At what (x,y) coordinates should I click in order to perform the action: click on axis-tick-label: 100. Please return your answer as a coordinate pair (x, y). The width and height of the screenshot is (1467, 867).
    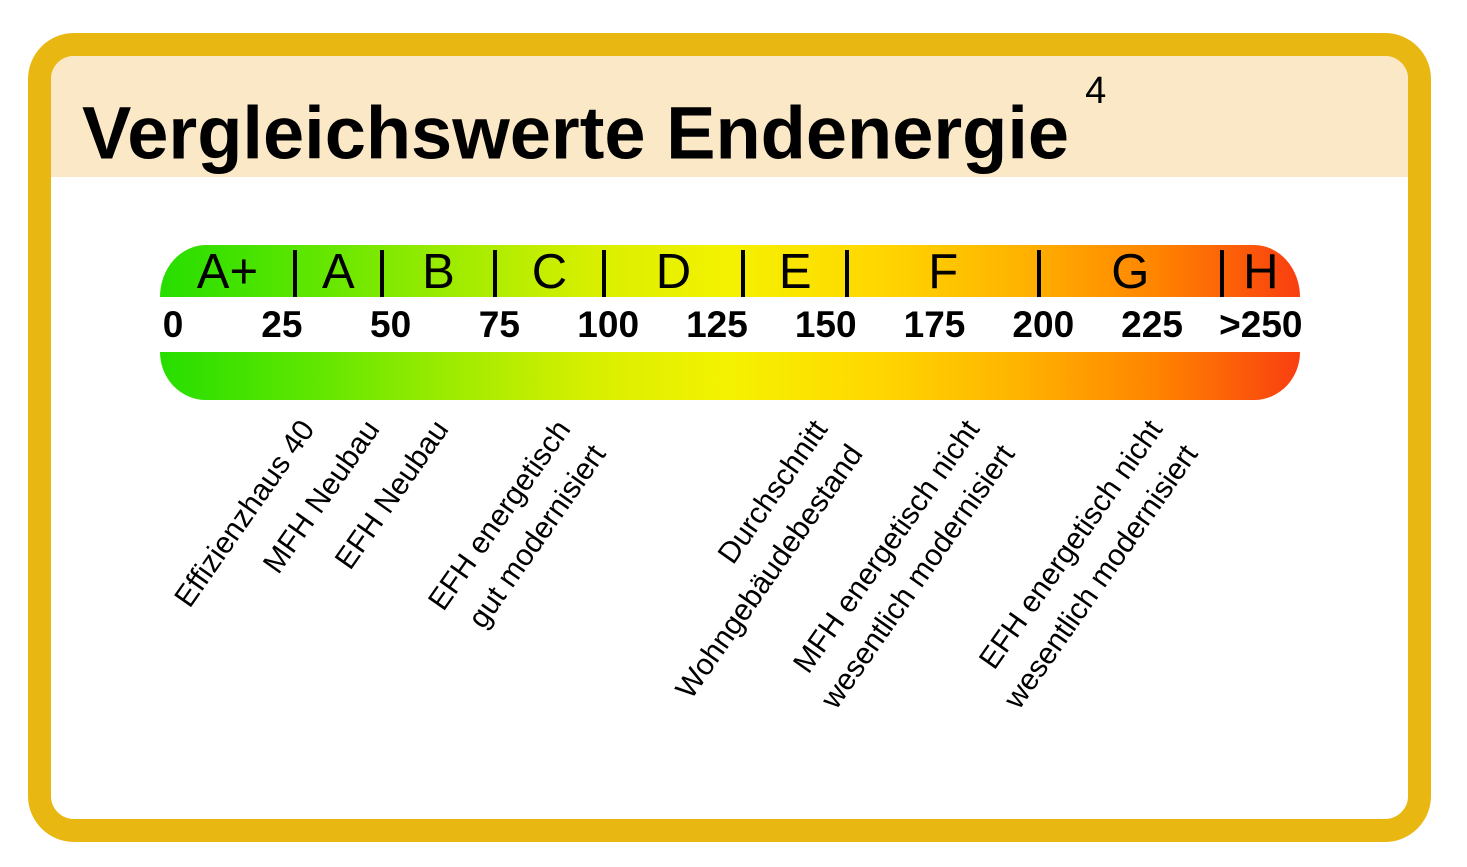
    Looking at the image, I should click on (608, 324).